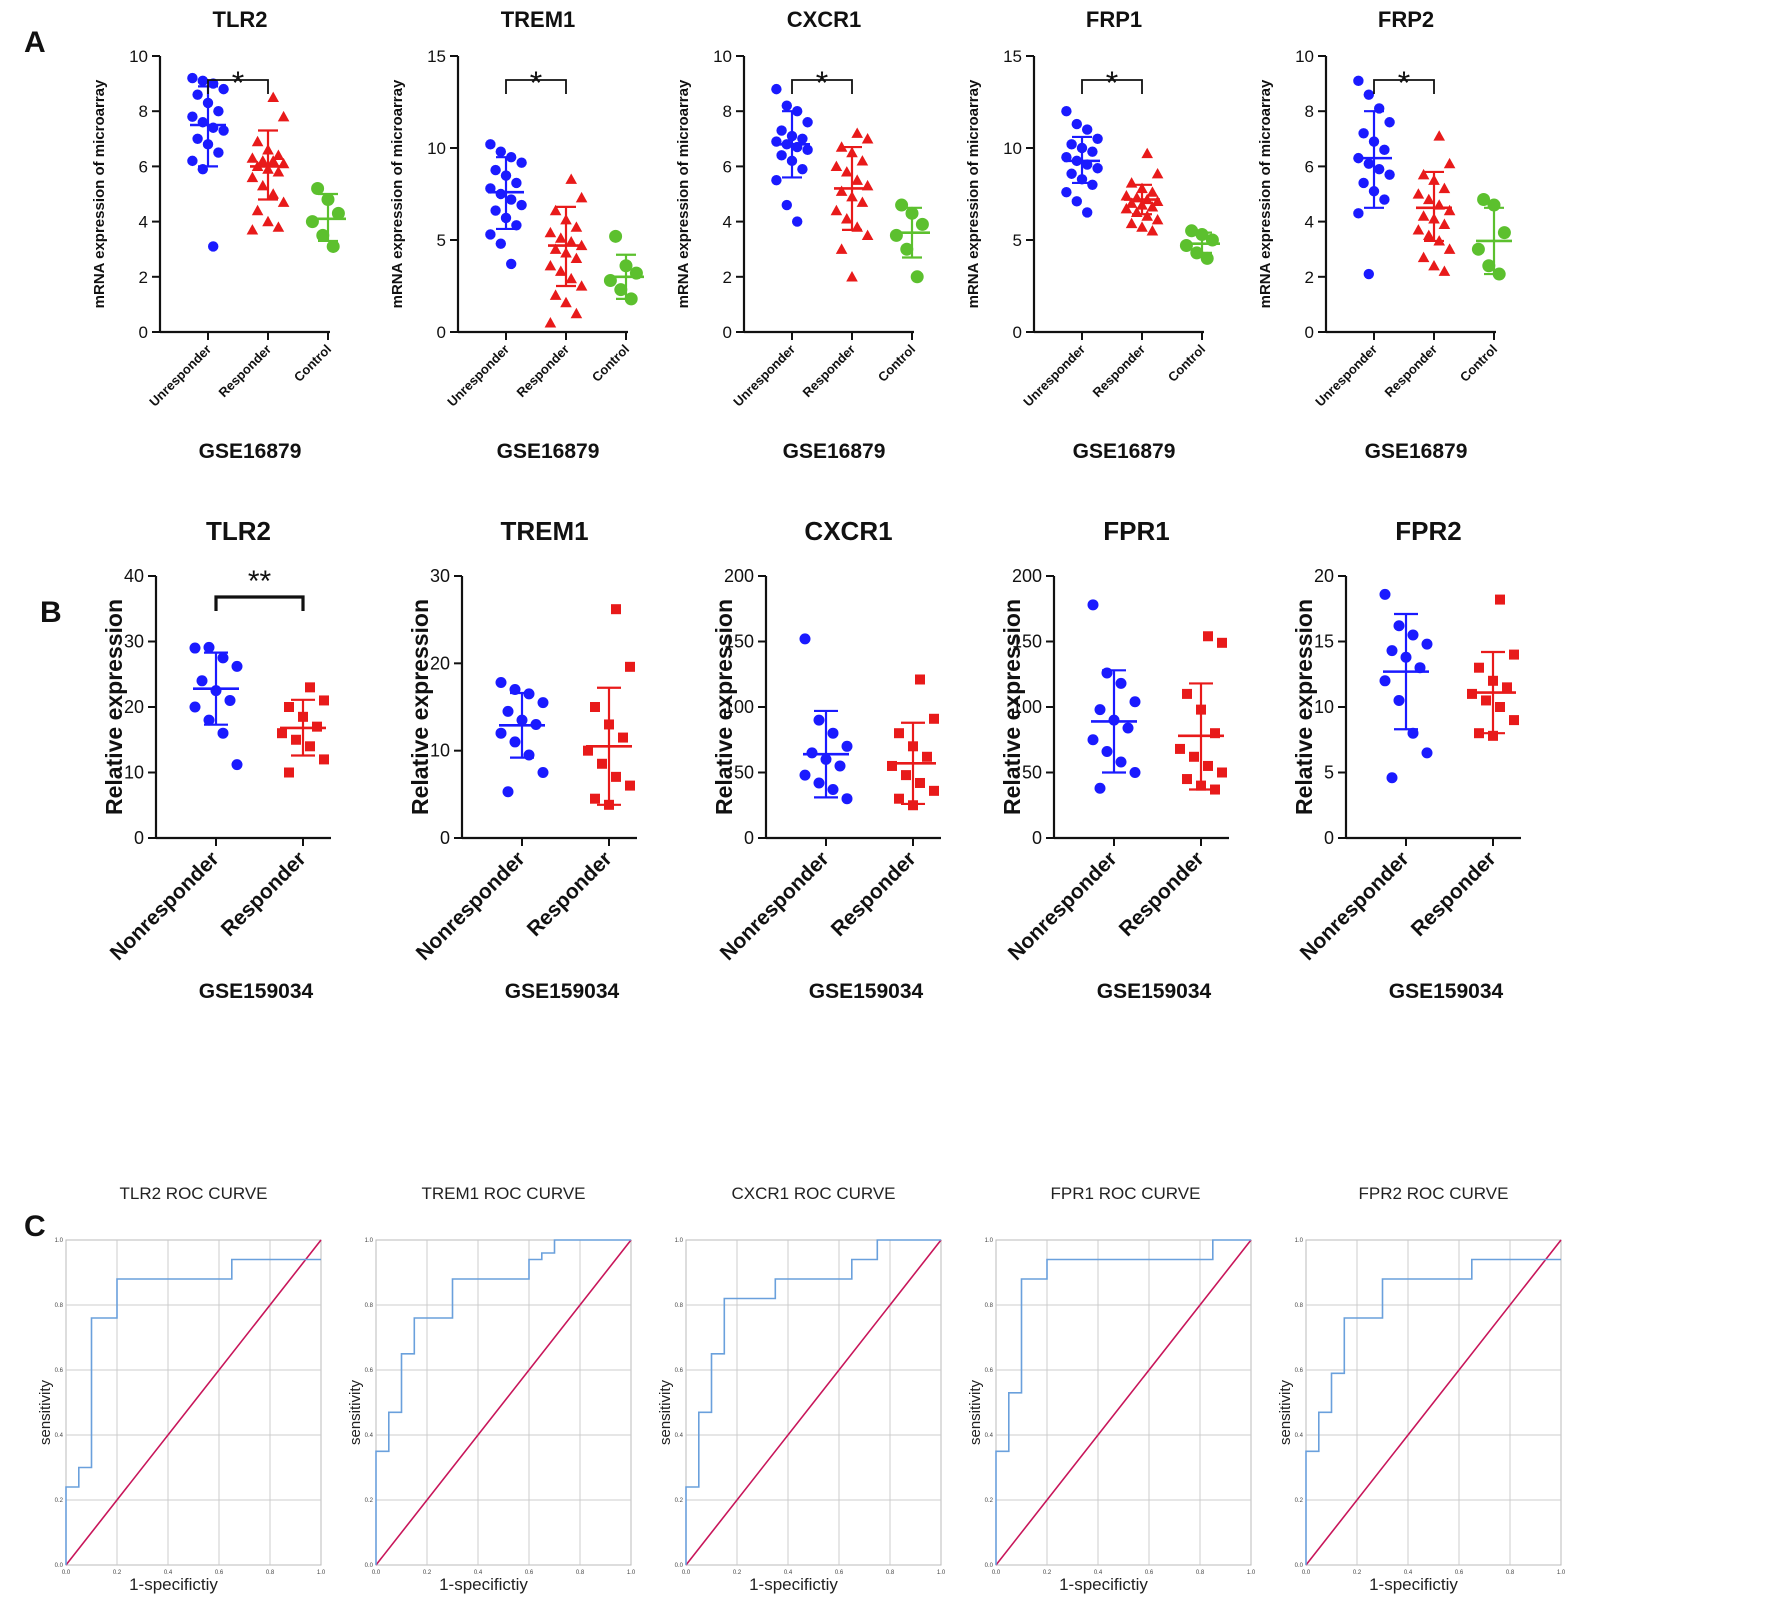 The height and width of the screenshot is (1616, 1772). What do you see at coordinates (834, 451) in the screenshot?
I see `x-axis-label: GSE16879` at bounding box center [834, 451].